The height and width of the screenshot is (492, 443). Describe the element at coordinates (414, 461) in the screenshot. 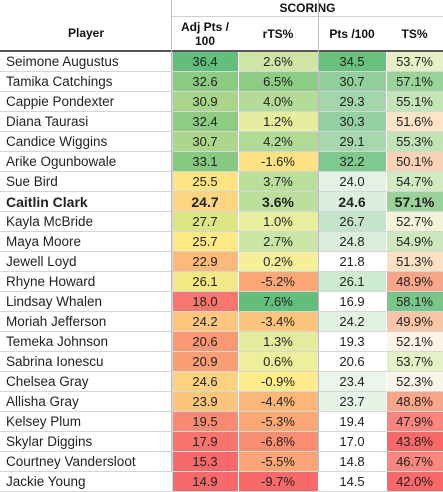

I see `ts-cell: 46.7%` at that location.